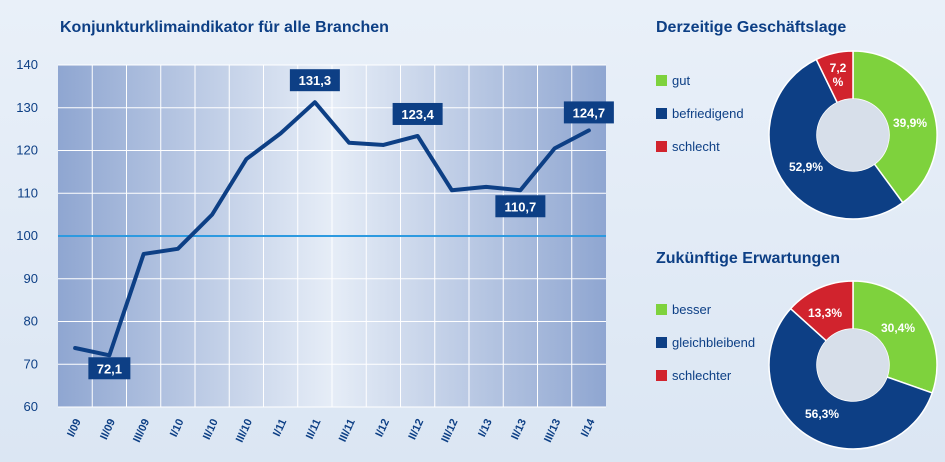 The image size is (945, 462). I want to click on pie-current-title: Derzeitige Geschäftslage, so click(751, 27).